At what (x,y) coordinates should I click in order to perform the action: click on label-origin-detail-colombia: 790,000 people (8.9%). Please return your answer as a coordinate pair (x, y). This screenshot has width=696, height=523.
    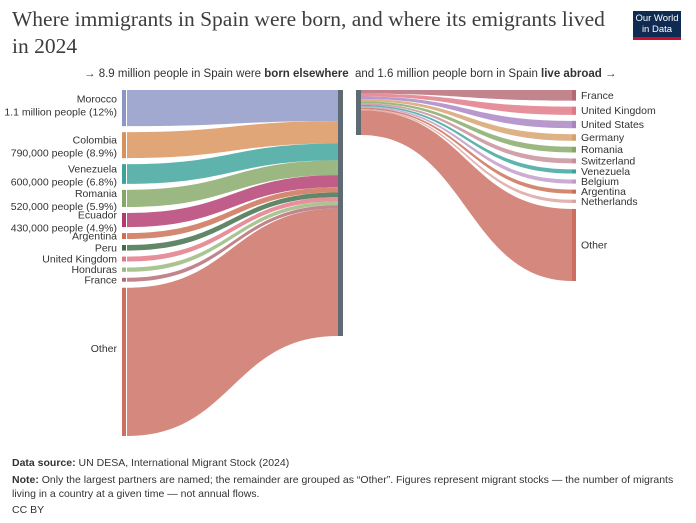
    Looking at the image, I should click on (64, 154).